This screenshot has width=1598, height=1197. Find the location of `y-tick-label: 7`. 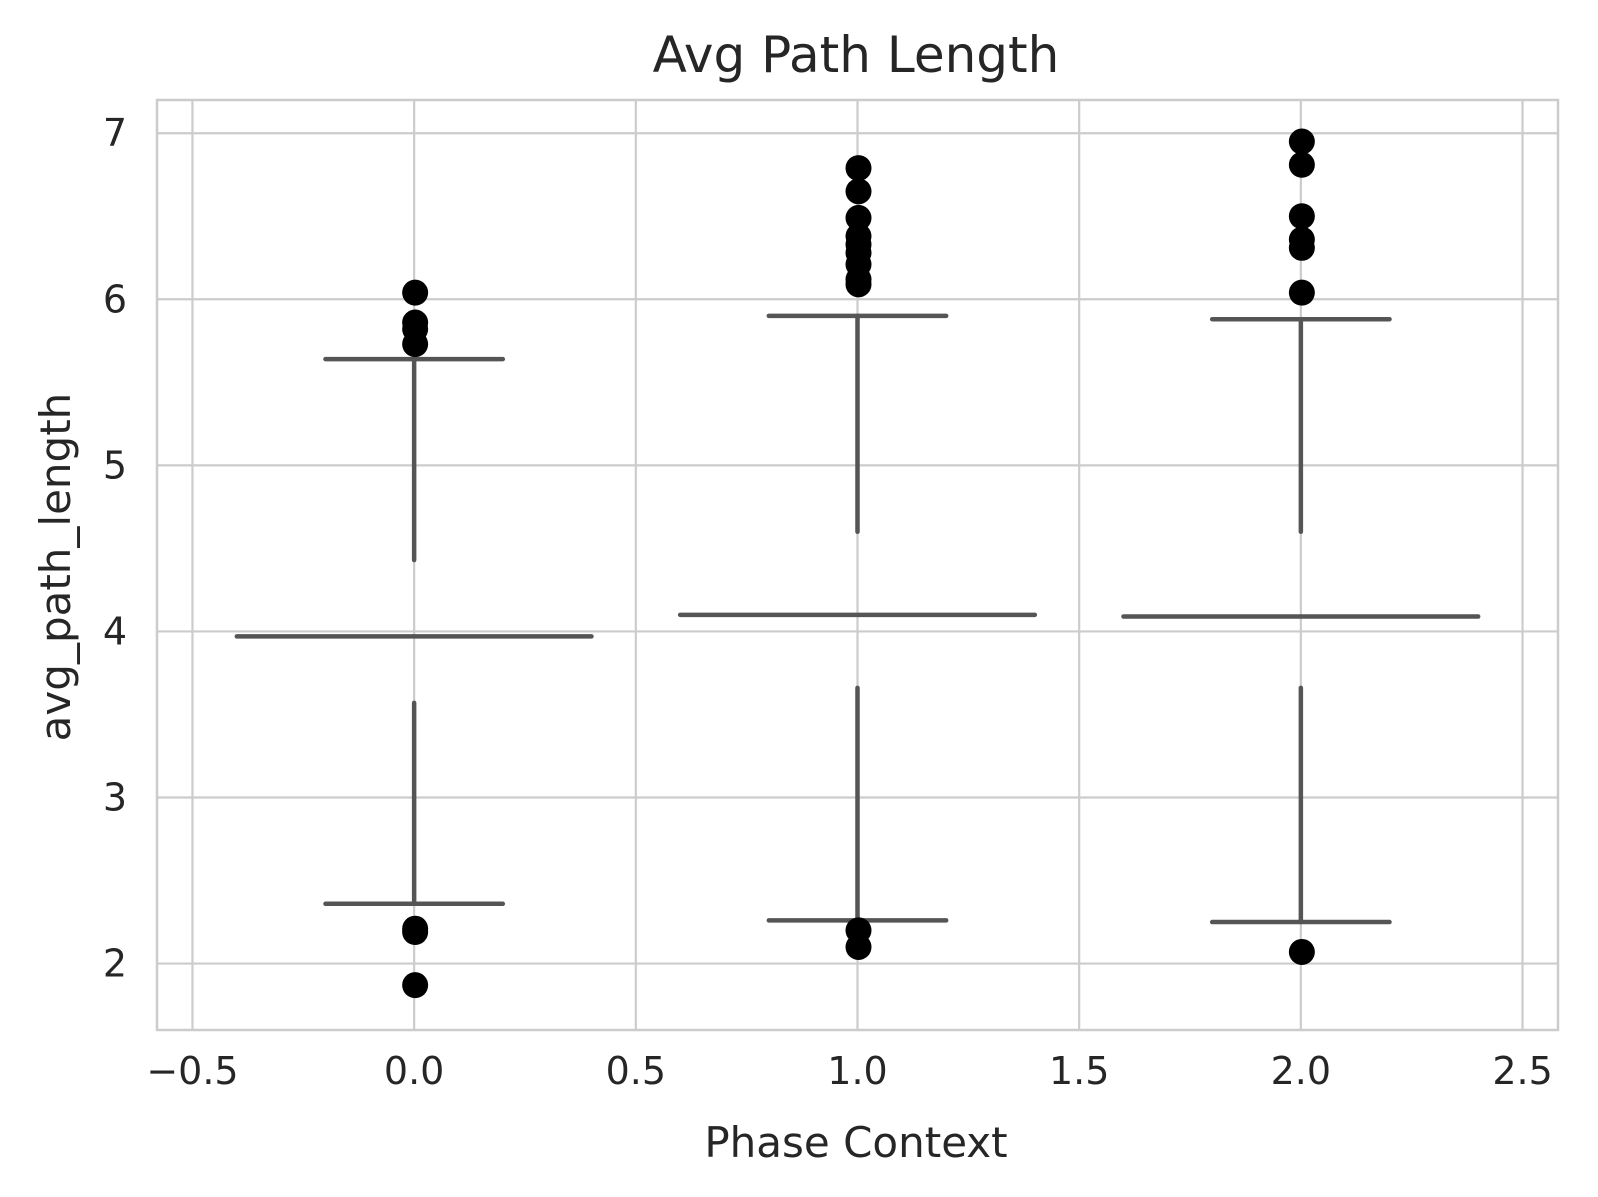

y-tick-label: 7 is located at coordinates (115, 133).